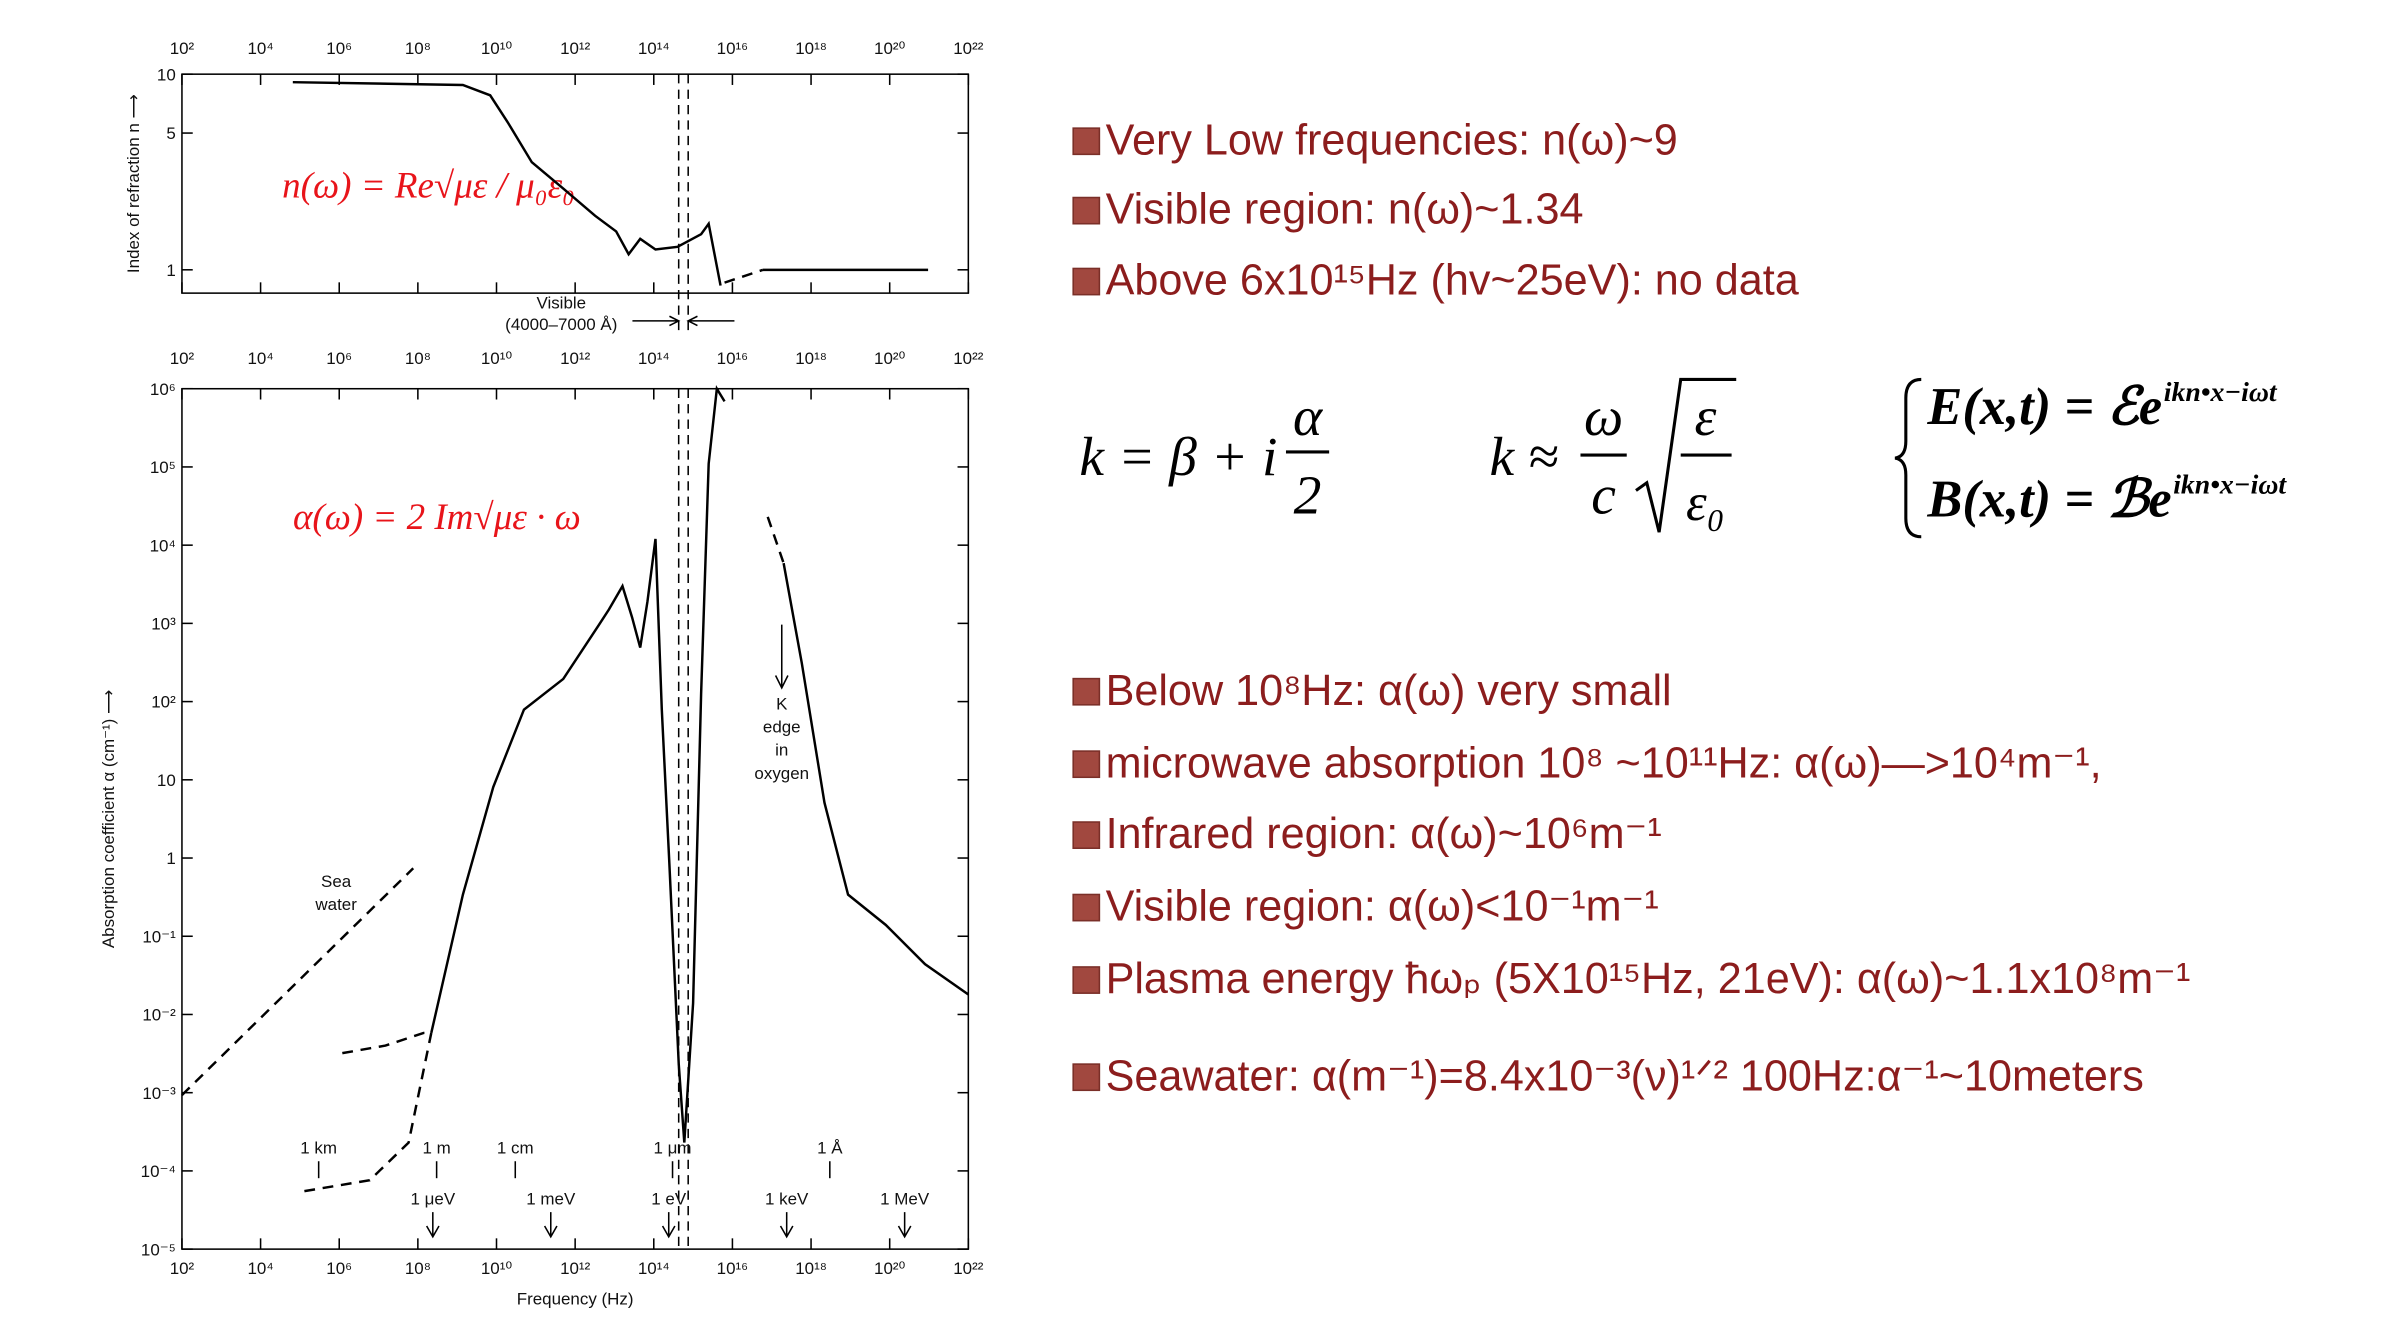  Describe the element at coordinates (158, 1249) in the screenshot. I see `y-tick-label: 10⁻⁵` at that location.